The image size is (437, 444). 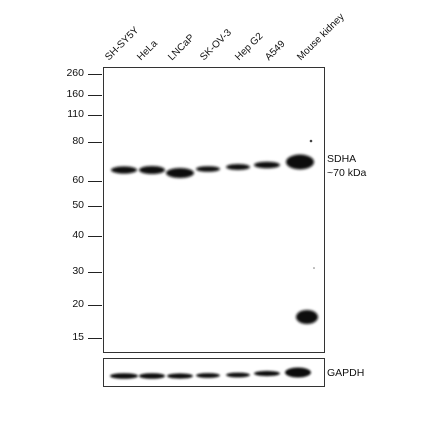 I want to click on loading-control-label: GAPDH, so click(x=346, y=373).